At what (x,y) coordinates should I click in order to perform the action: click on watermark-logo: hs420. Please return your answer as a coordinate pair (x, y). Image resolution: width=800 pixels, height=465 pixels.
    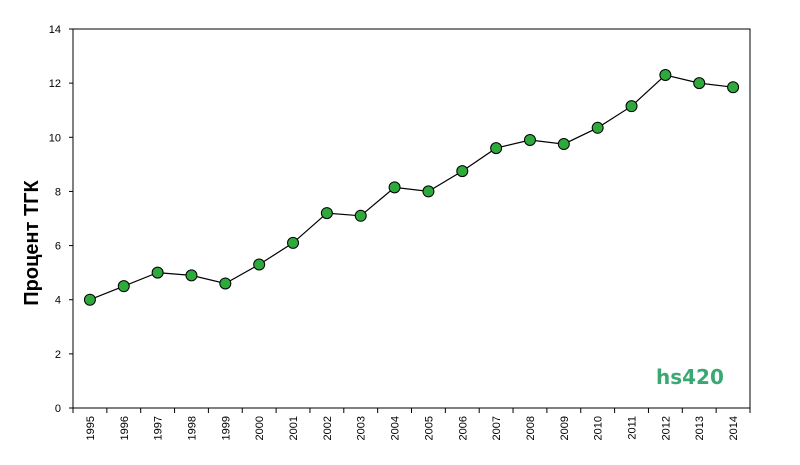
    Looking at the image, I should click on (690, 377).